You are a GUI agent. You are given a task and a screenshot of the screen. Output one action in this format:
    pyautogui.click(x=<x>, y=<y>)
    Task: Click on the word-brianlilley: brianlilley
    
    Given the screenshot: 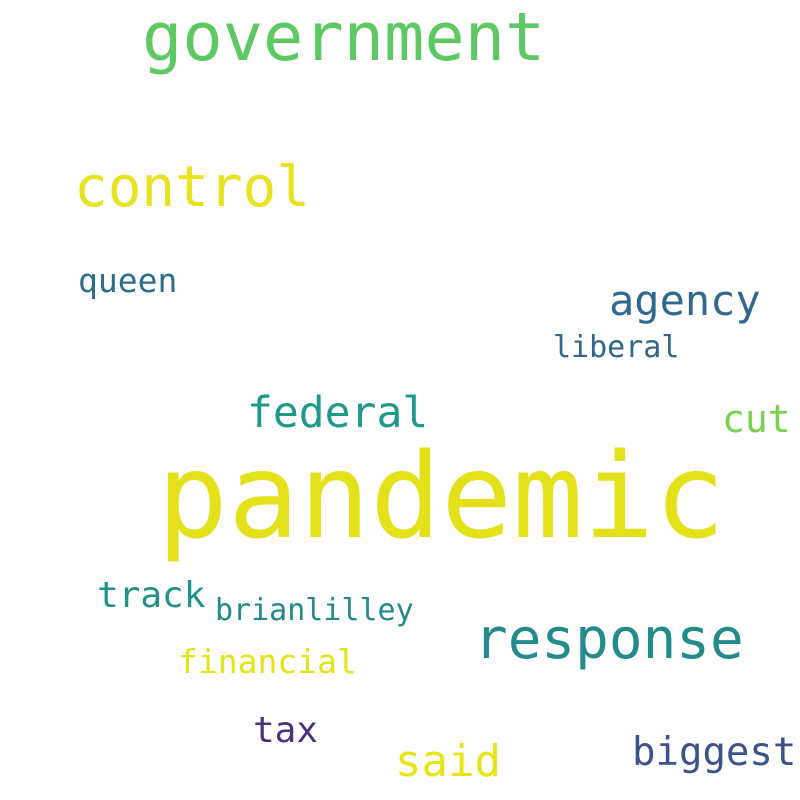 What is the action you would take?
    pyautogui.click(x=314, y=610)
    